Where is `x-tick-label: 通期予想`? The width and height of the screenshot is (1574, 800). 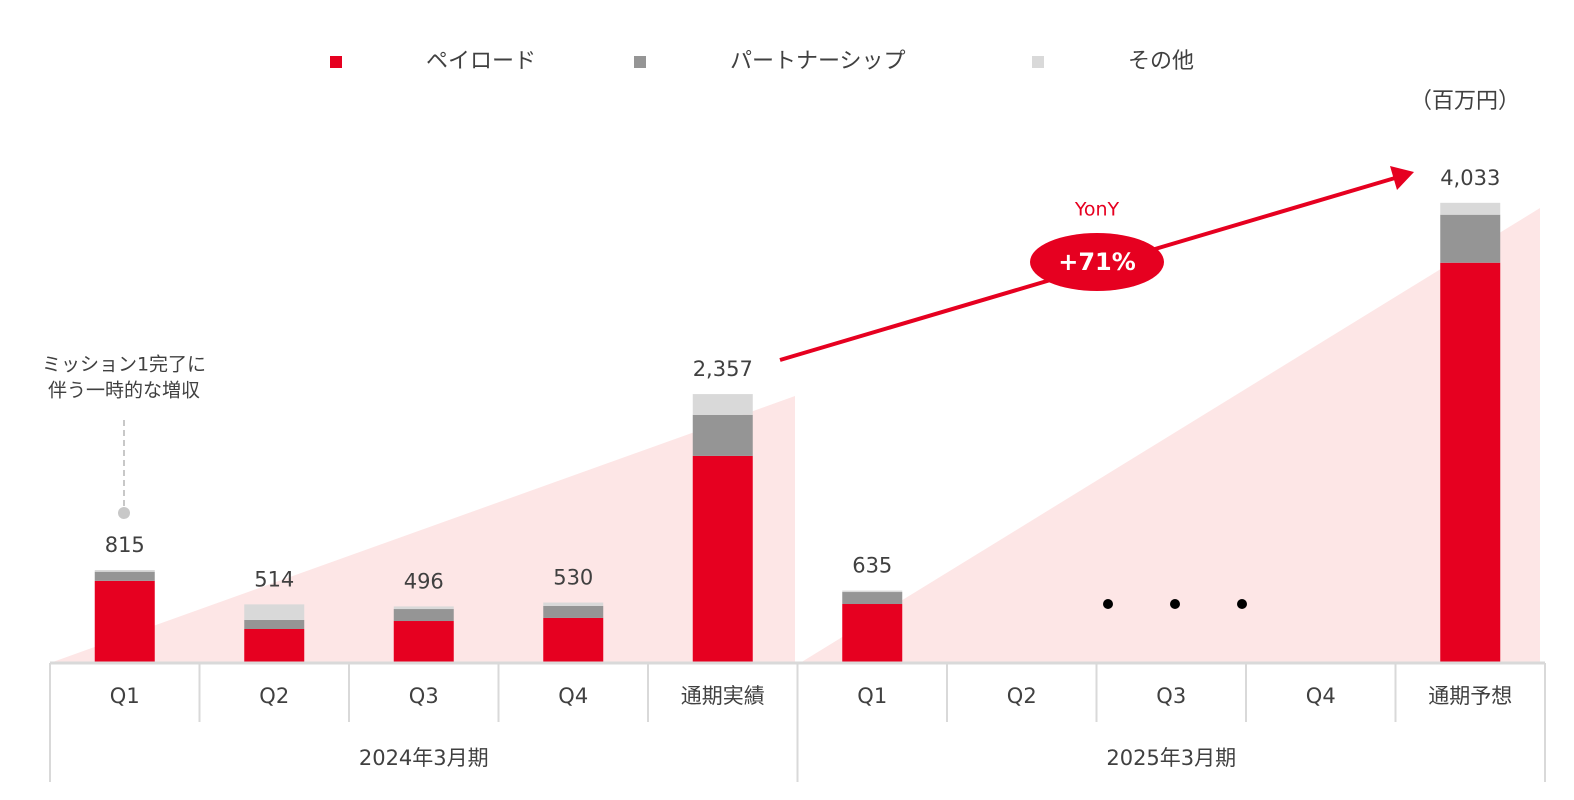 x-tick-label: 通期予想 is located at coordinates (1470, 696).